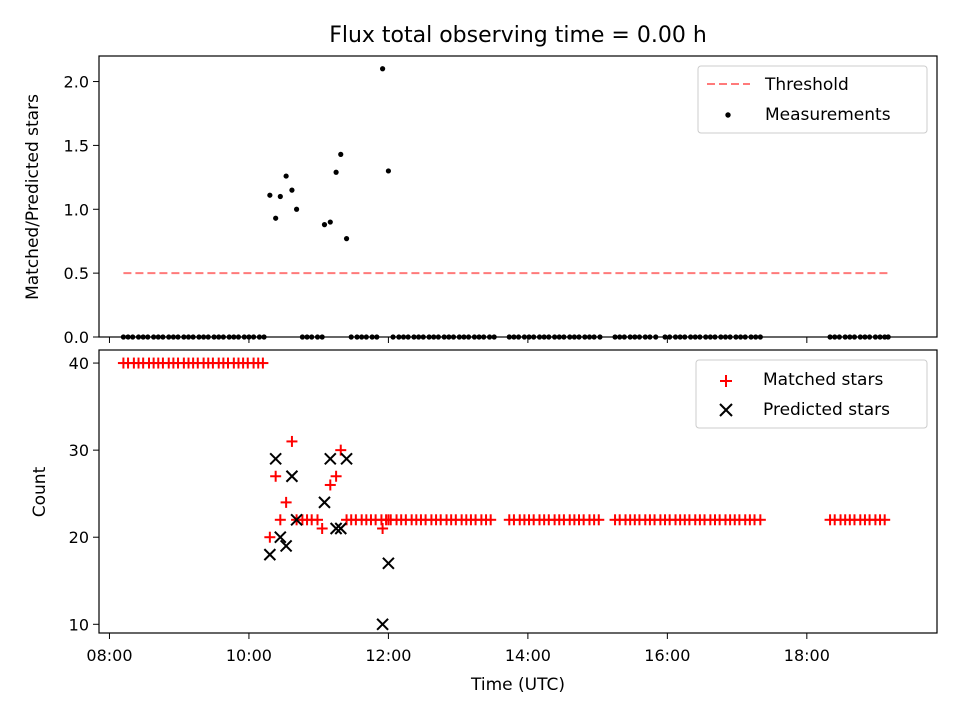  Describe the element at coordinates (726, 410) in the screenshot. I see `legend-predicted-swatch` at that location.